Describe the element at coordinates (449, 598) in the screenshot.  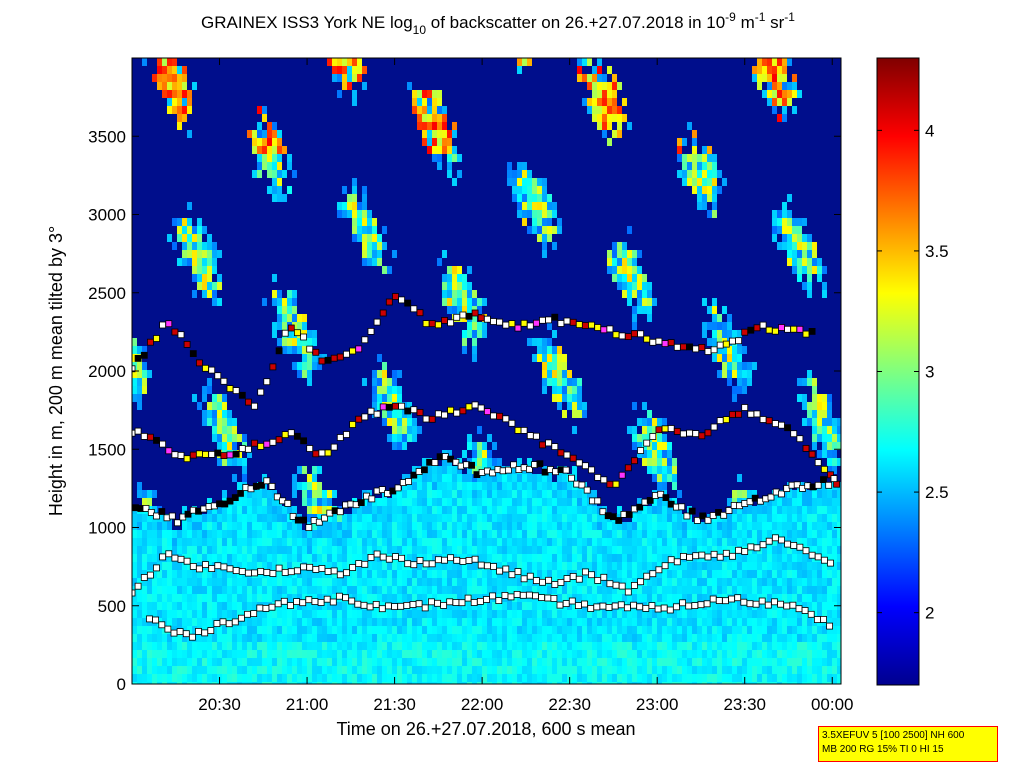
I see `heatmap-cell-2088` at that location.